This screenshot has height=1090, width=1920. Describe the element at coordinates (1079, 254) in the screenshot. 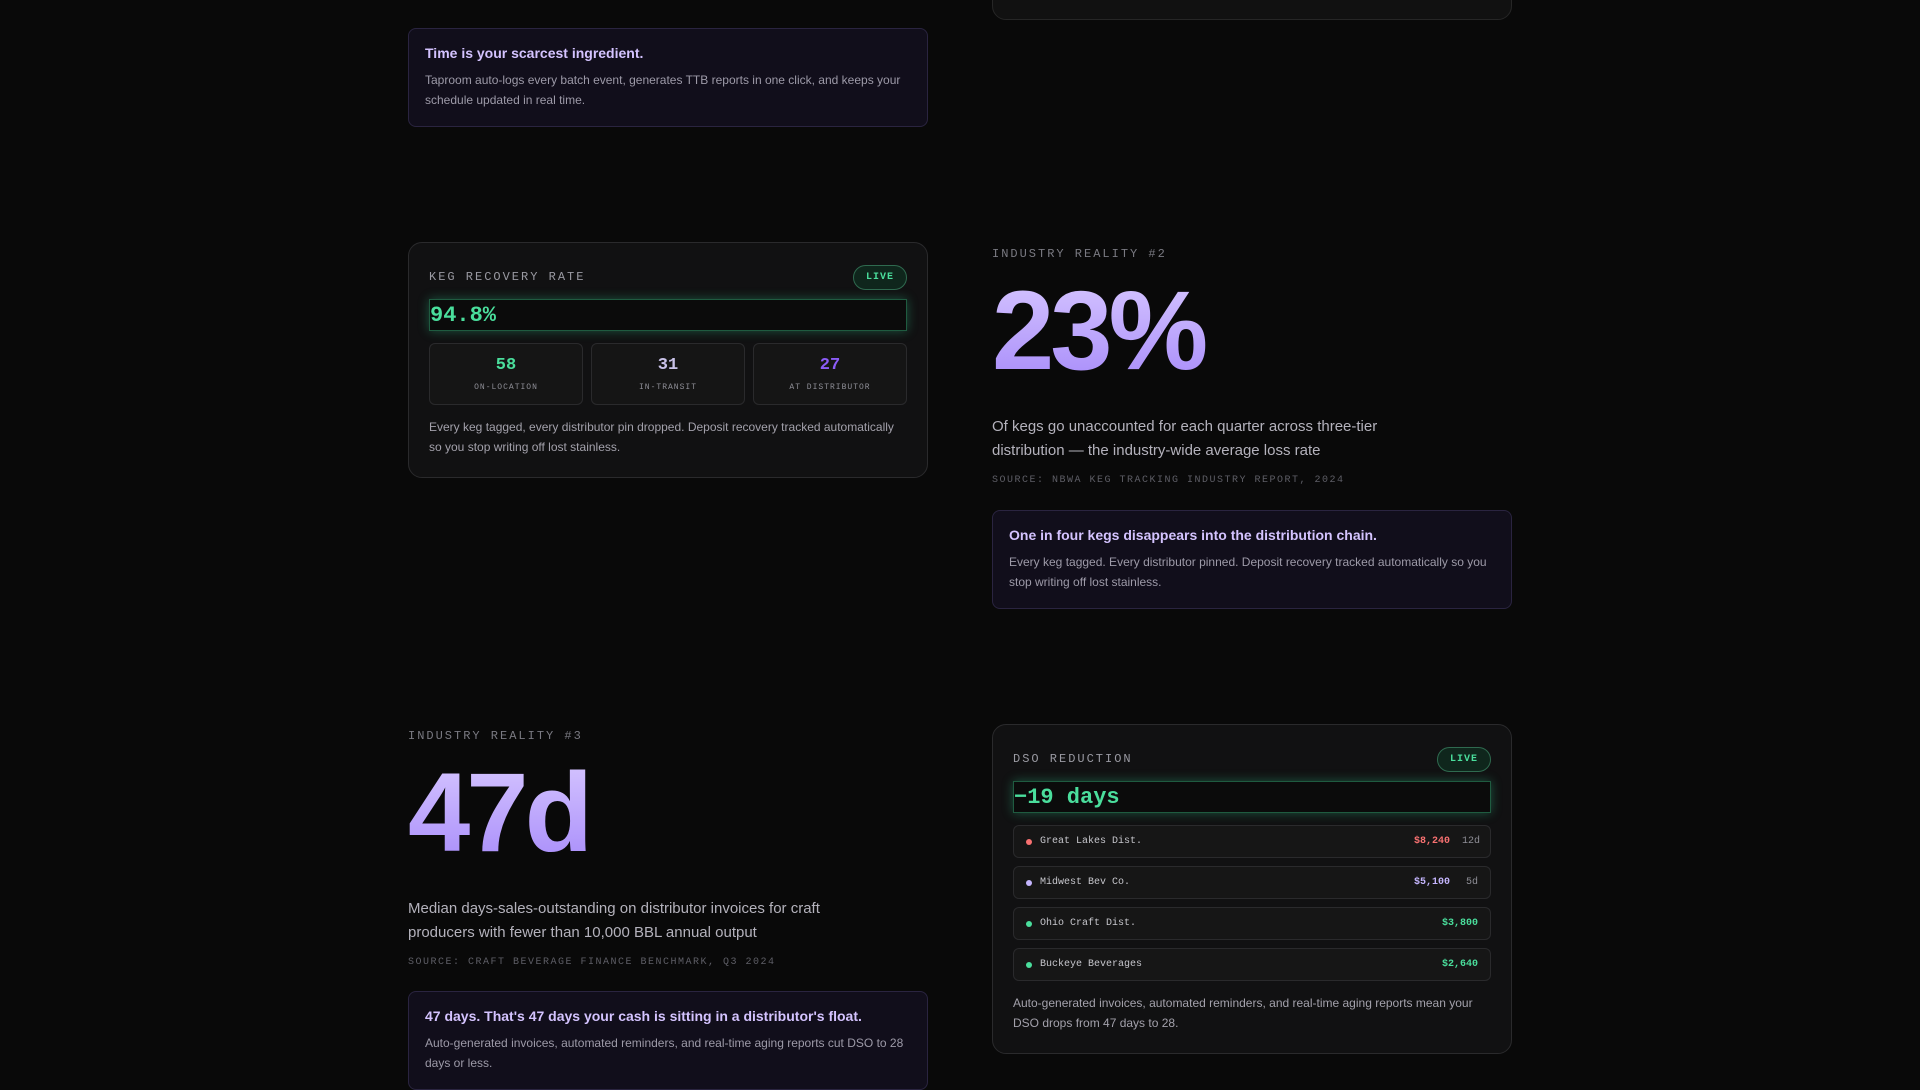

I see `reality-2-eyebrow: INDUSTRY REALITY #2` at that location.